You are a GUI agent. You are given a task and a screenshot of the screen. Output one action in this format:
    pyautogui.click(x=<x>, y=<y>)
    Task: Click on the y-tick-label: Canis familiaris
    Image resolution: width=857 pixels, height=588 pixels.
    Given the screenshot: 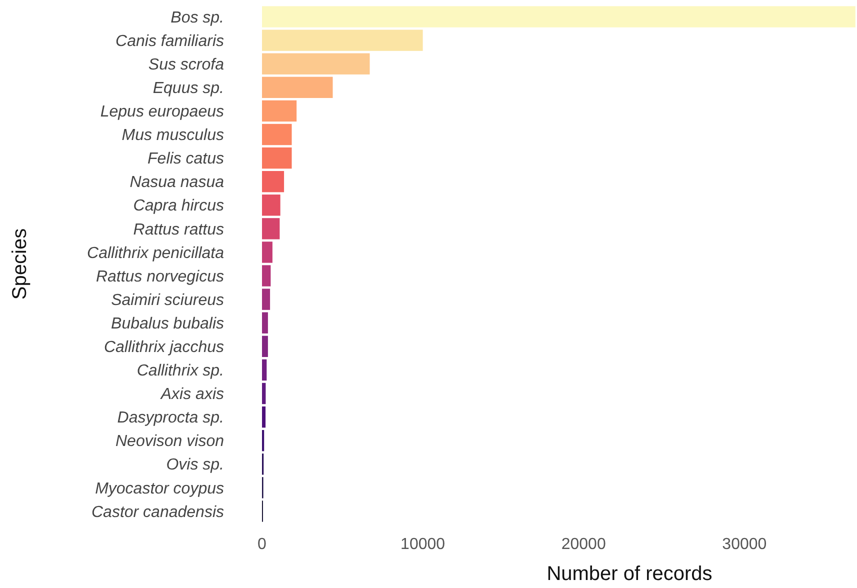 What is the action you would take?
    pyautogui.click(x=170, y=41)
    